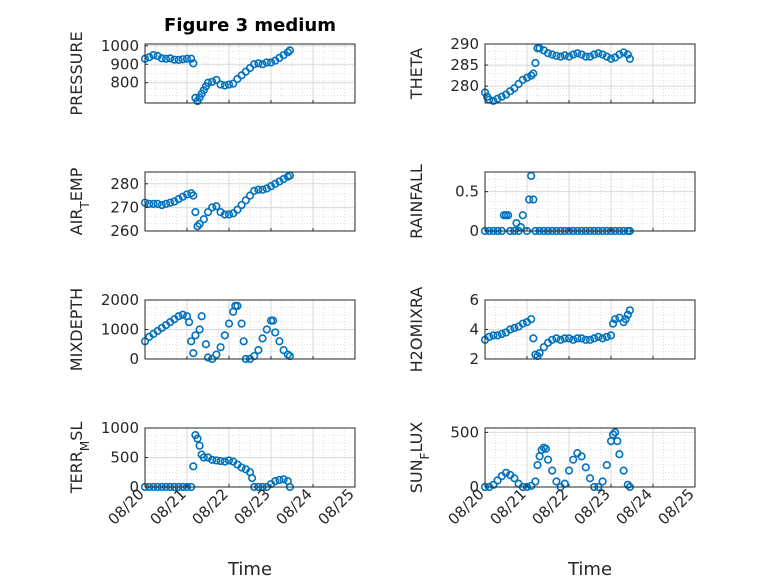 The height and width of the screenshot is (583, 778). Describe the element at coordinates (589, 569) in the screenshot. I see `x-axis-label: Time` at that location.